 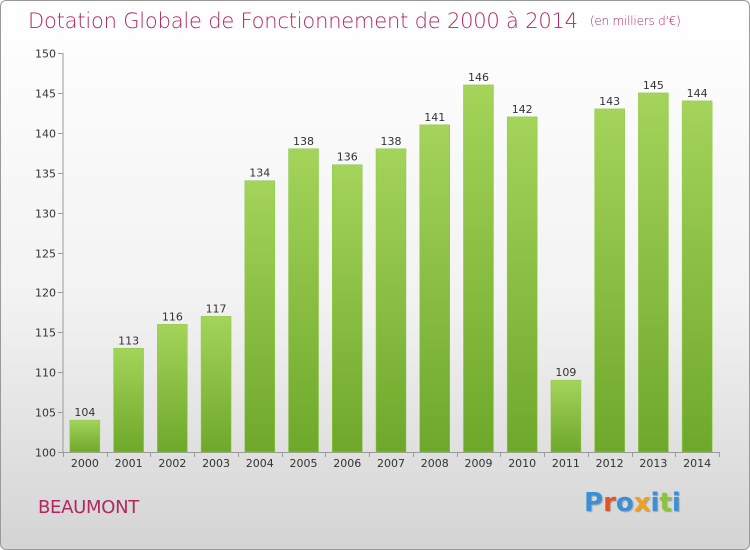 What do you see at coordinates (594, 503) in the screenshot?
I see `logo-letter: P` at bounding box center [594, 503].